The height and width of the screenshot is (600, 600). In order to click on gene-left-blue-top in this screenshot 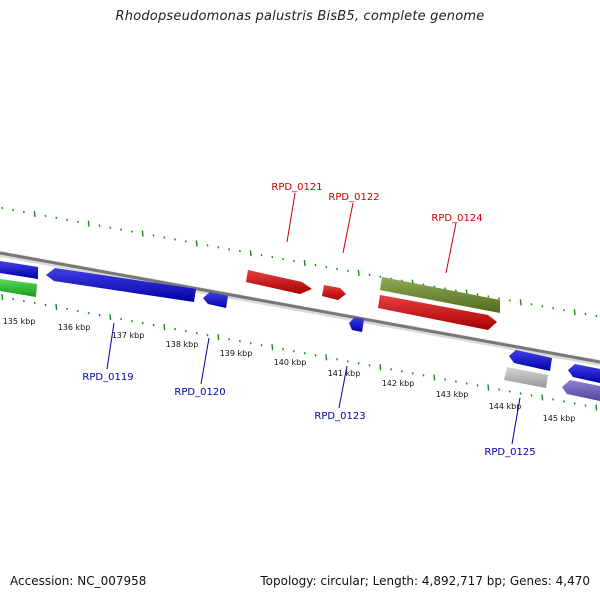, I will do `click(19, 270)`.